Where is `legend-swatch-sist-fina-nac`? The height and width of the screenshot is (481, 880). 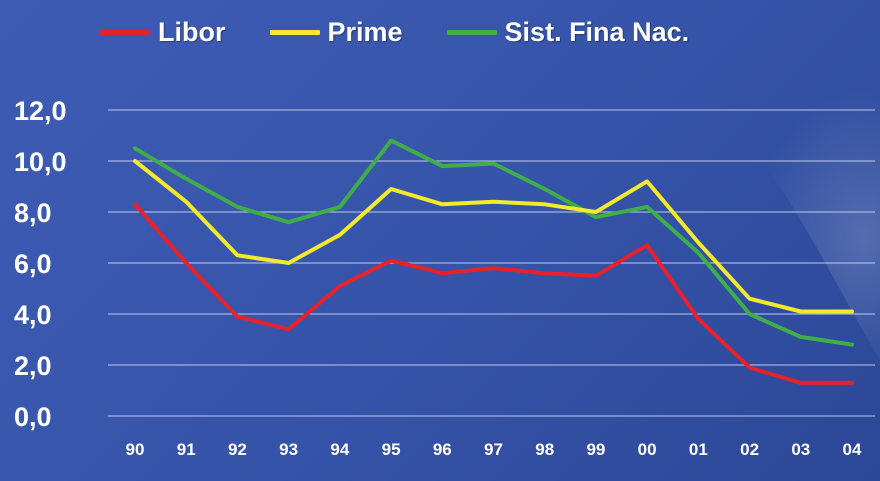 legend-swatch-sist-fina-nac is located at coordinates (471, 32).